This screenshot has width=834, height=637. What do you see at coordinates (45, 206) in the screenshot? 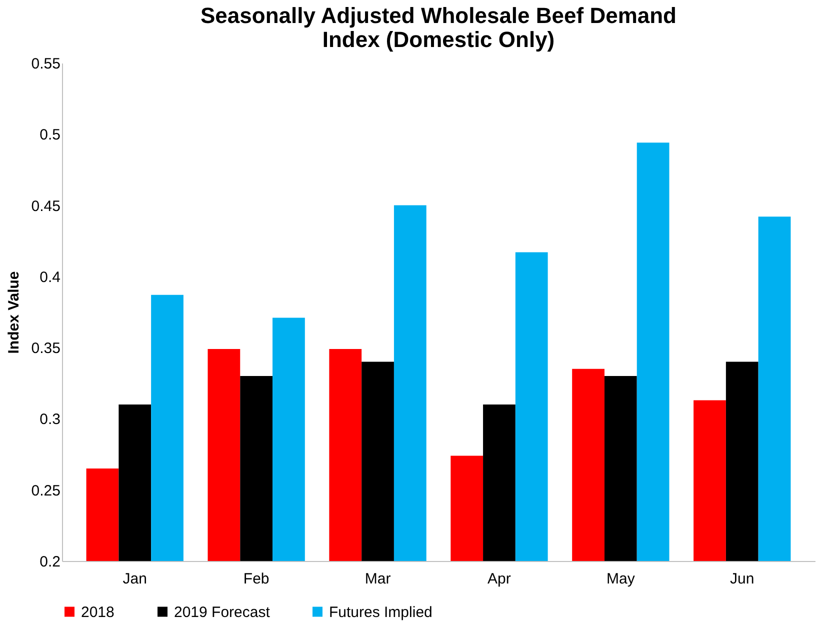
I see `y-tick-label: 0.45` at bounding box center [45, 206].